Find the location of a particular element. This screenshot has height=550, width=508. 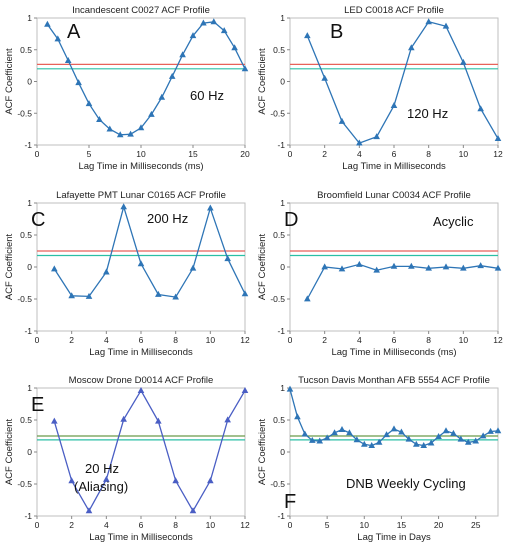

panel-letter: E is located at coordinates (37, 405).